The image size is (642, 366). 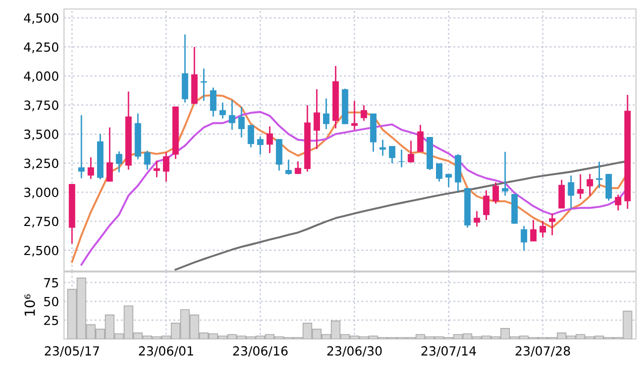 I want to click on y-tick-label: 4,000, so click(x=41, y=76).